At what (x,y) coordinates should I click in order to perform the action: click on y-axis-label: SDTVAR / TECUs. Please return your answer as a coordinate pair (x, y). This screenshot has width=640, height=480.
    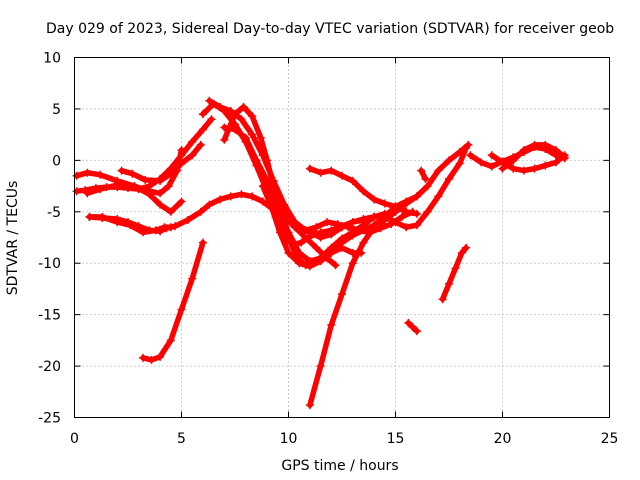
    Looking at the image, I should click on (13, 238).